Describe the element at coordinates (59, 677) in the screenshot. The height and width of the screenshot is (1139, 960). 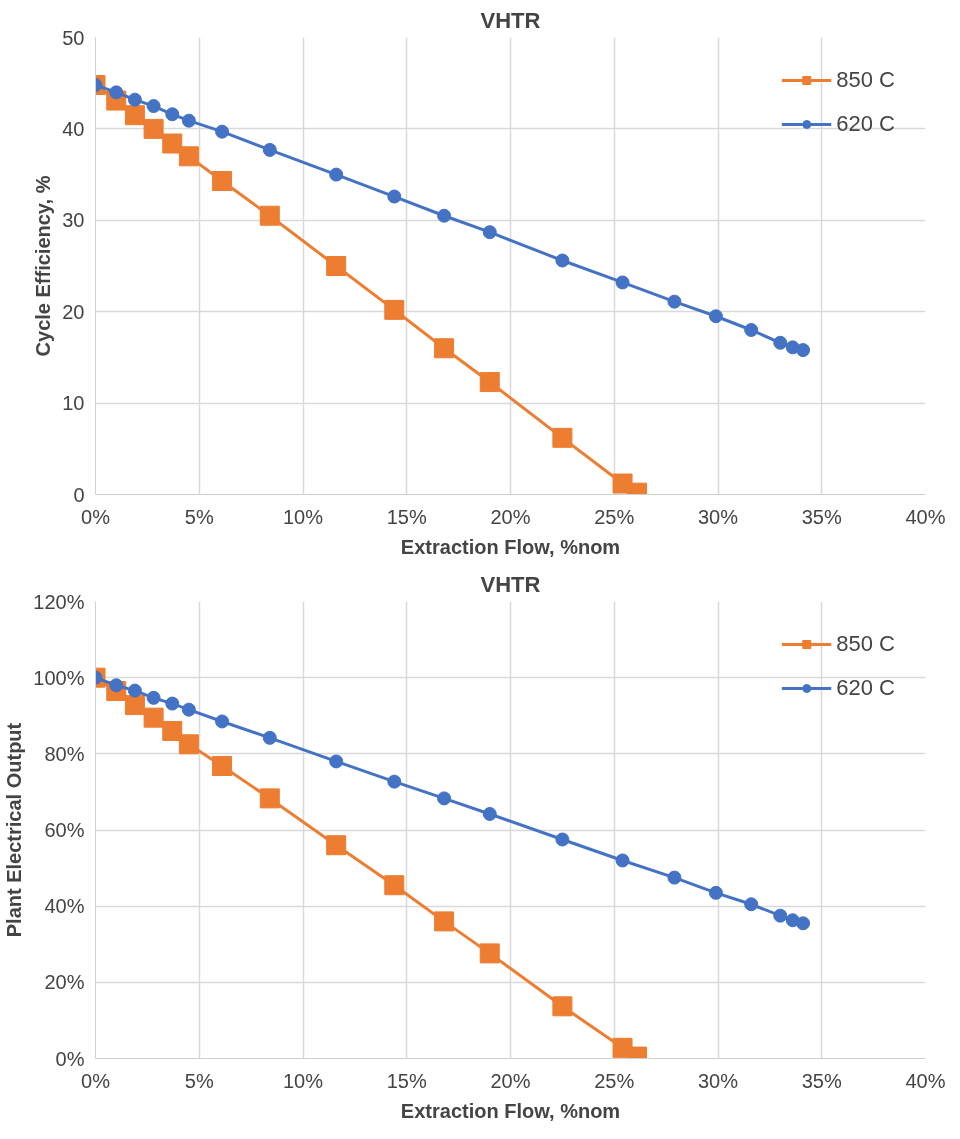
I see `y-tick-label: 100%` at that location.